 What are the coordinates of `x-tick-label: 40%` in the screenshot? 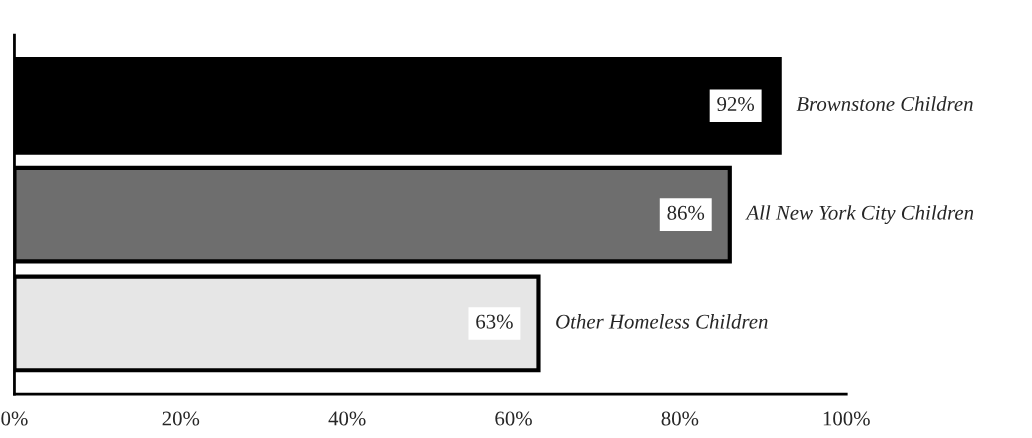 It's located at (347, 418).